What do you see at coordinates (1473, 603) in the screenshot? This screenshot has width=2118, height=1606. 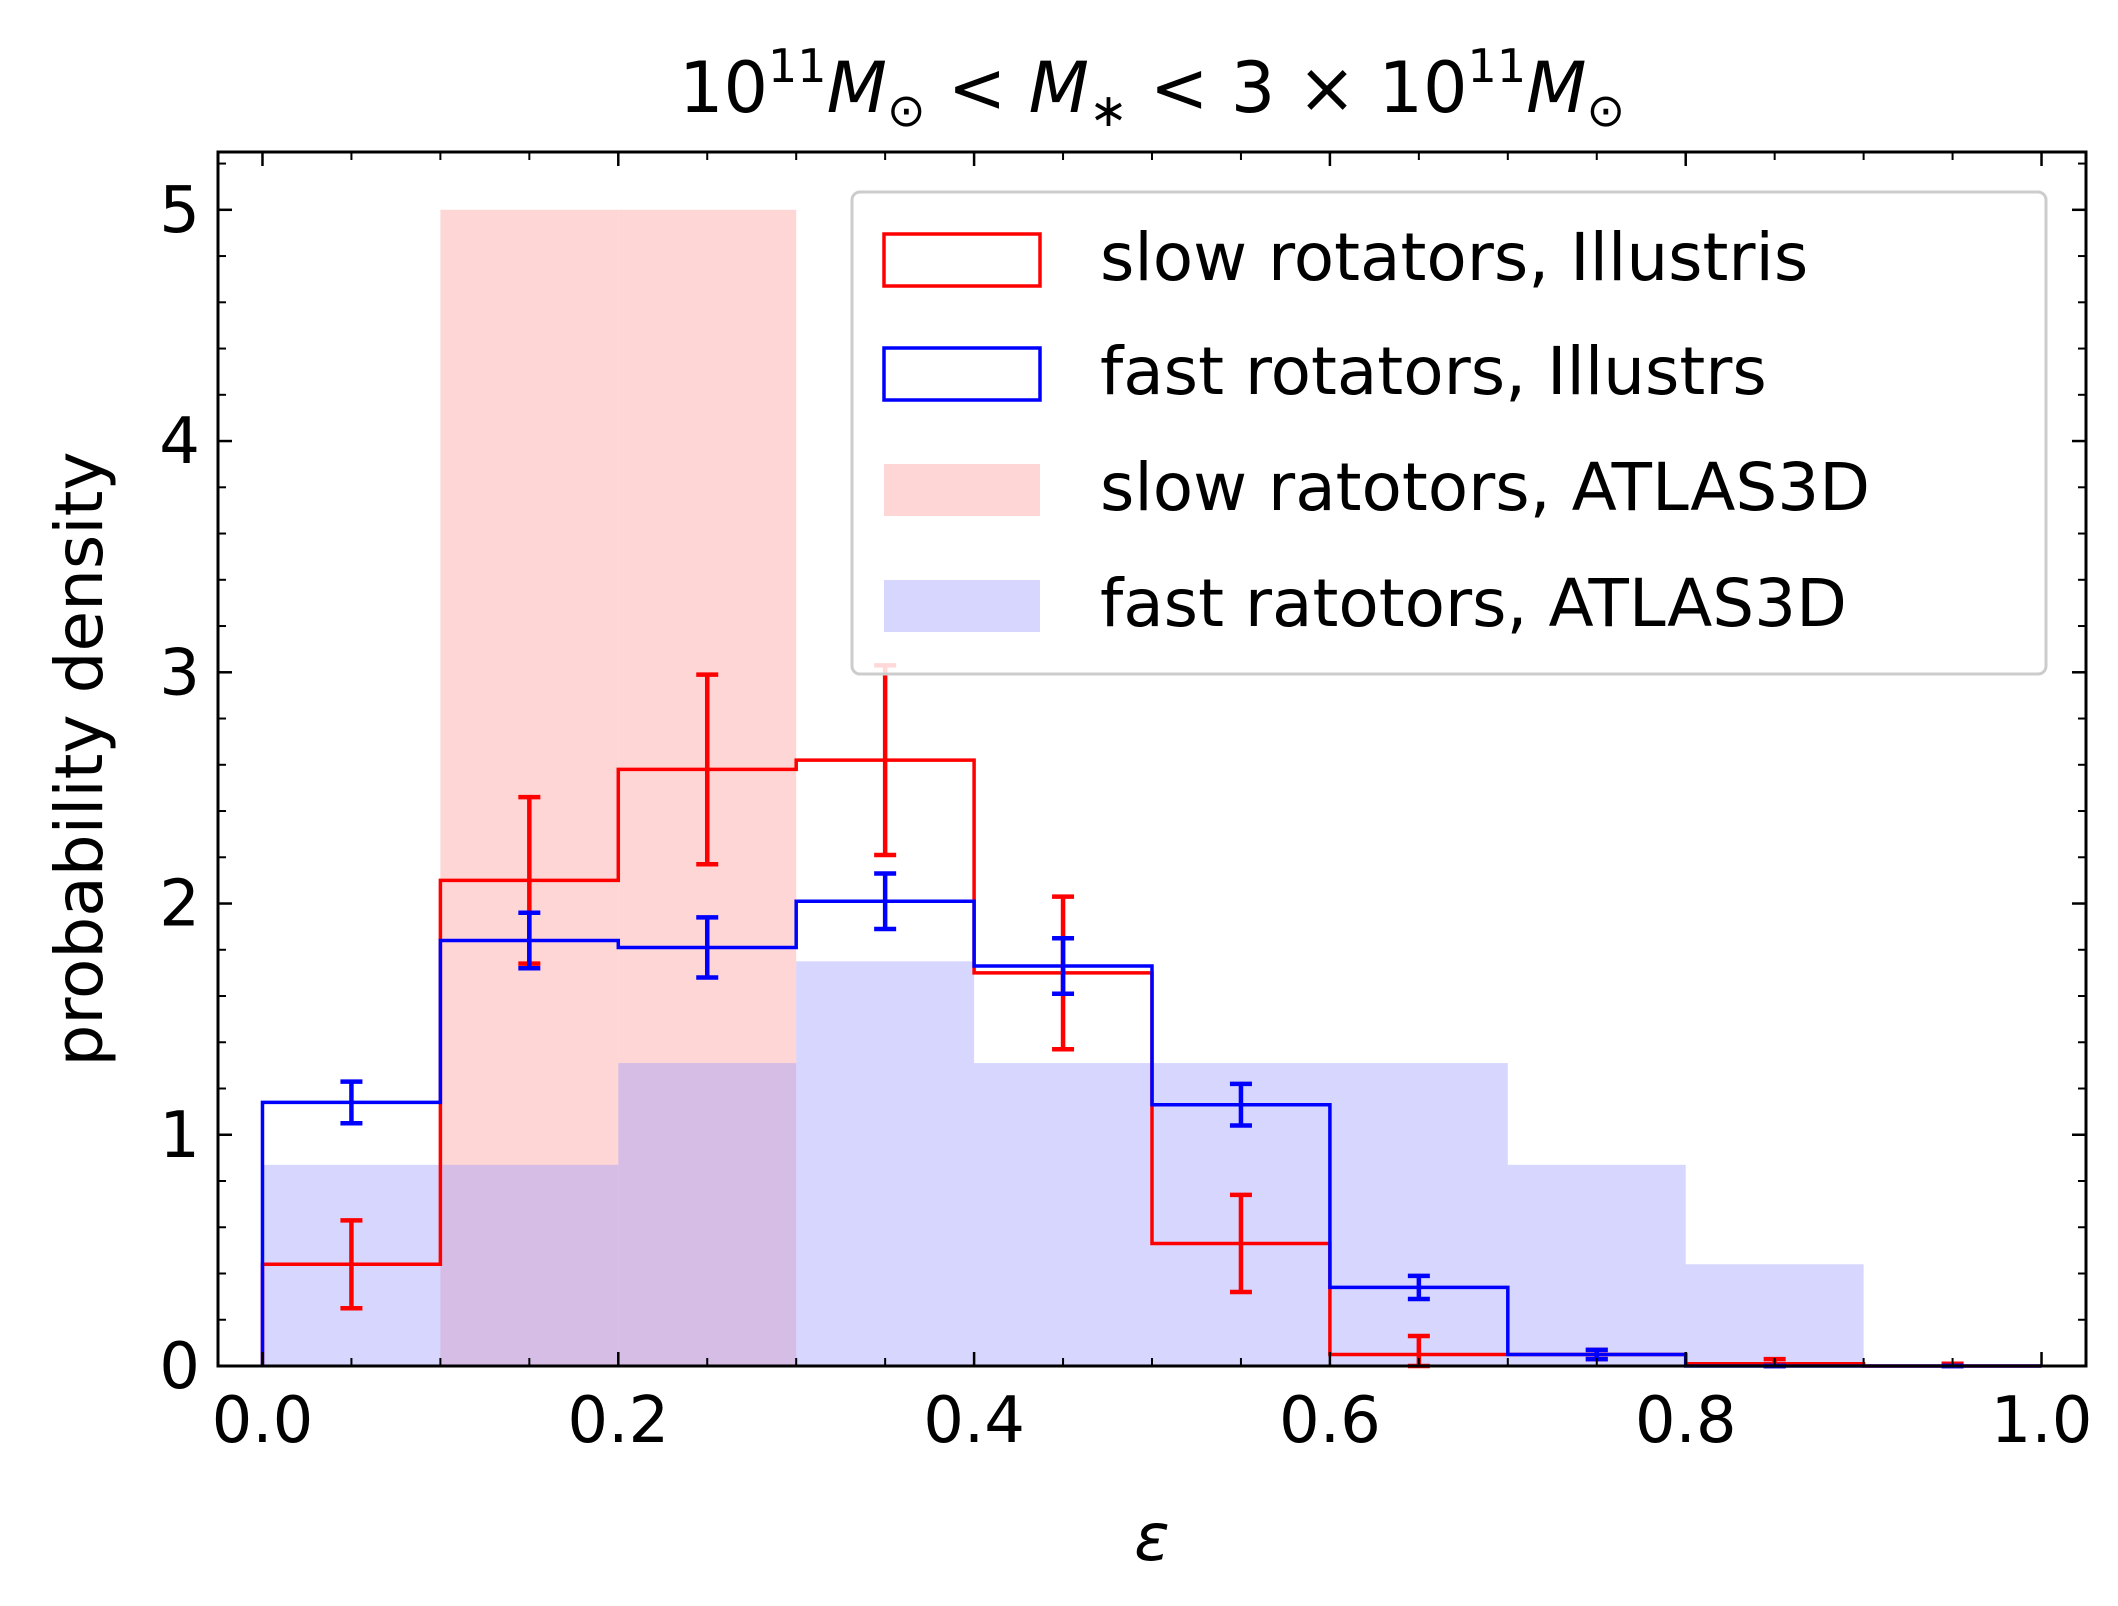 I see `legend-label: fast ratotors, ATLAS3D` at bounding box center [1473, 603].